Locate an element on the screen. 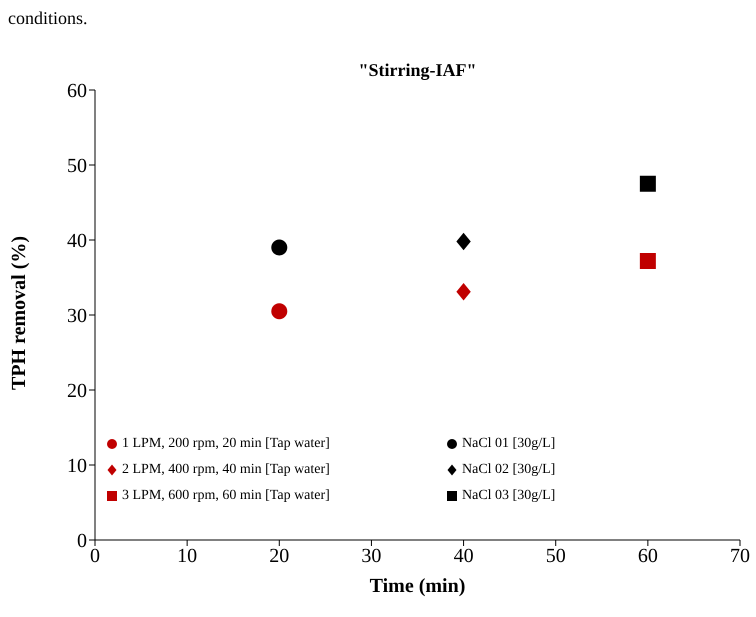 This screenshot has height=617, width=756. x-tick-label: 30 is located at coordinates (371, 556).